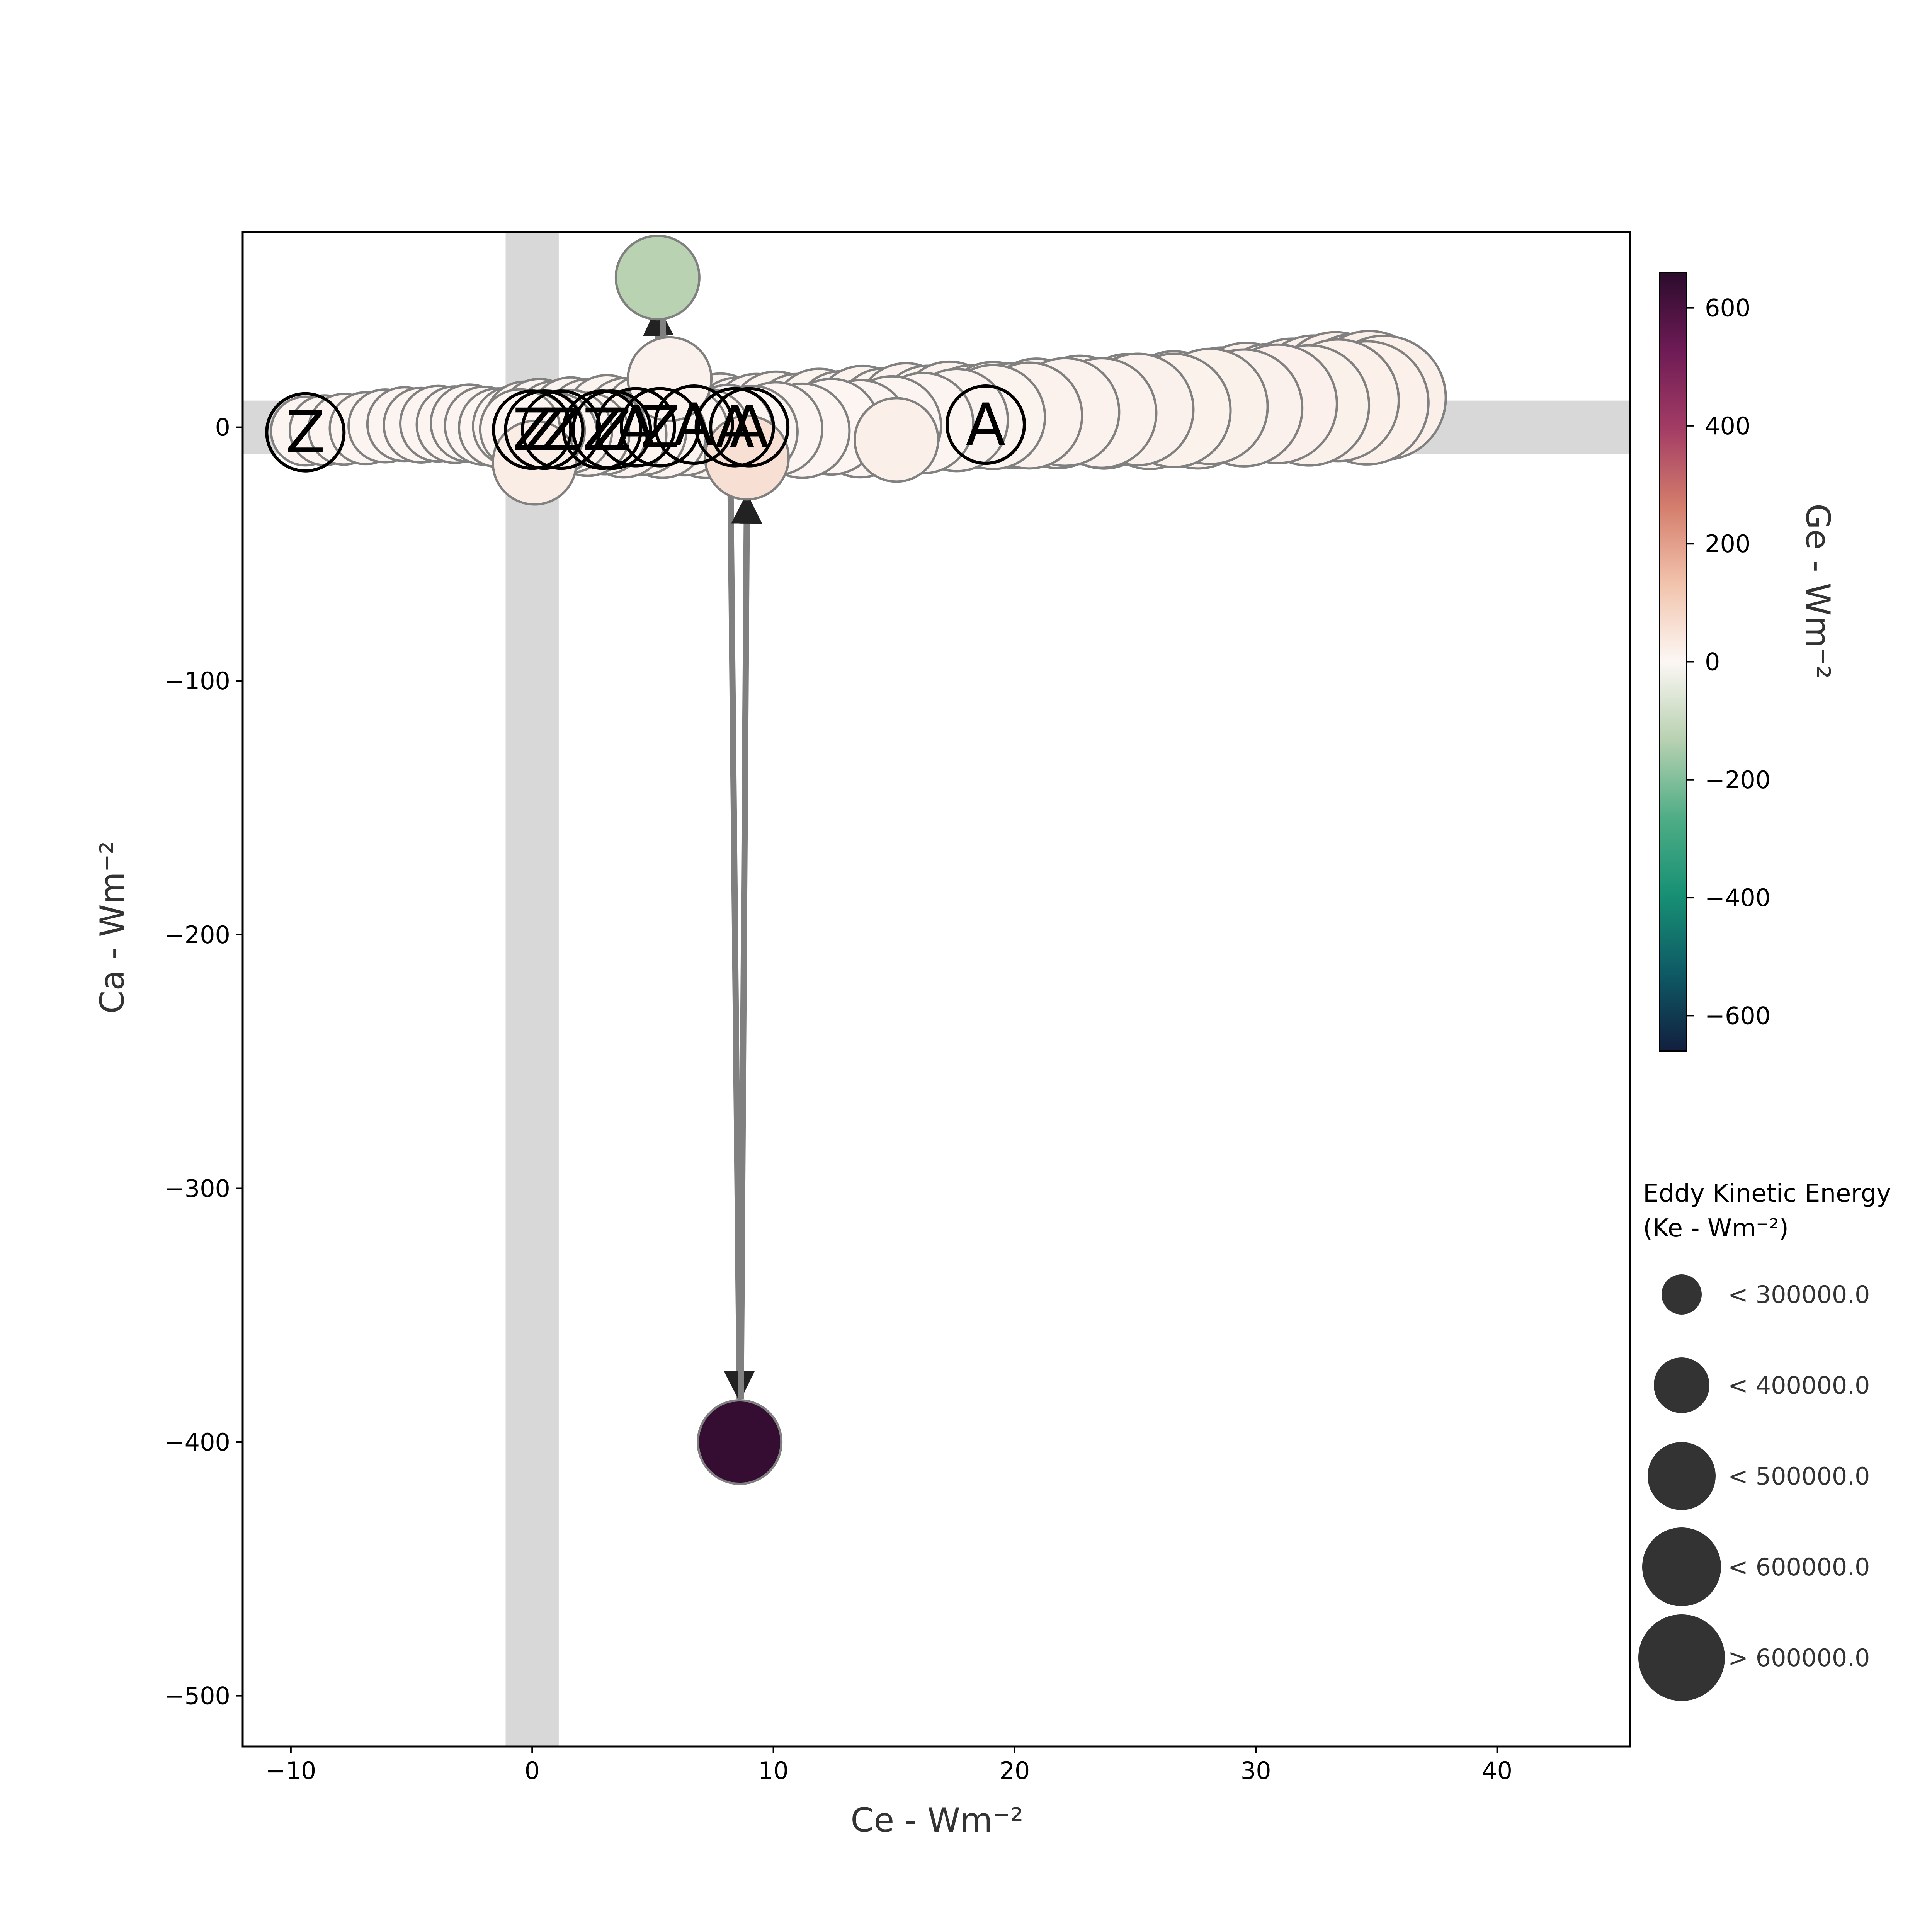 Image resolution: width=1932 pixels, height=1932 pixels. I want to click on arrow-to-lower-outlier, so click(740, 917).